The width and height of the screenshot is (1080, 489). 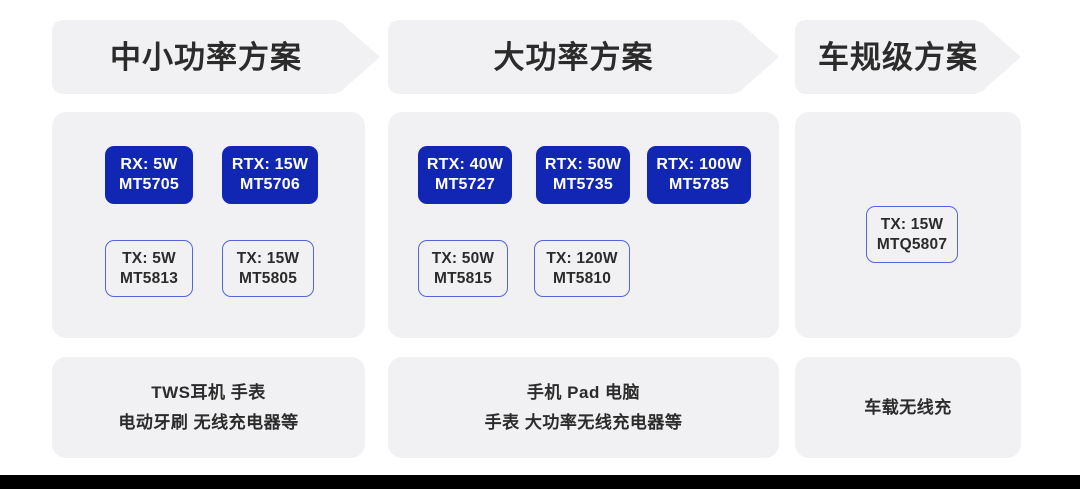 I want to click on header-banner-label: 车规级方案, so click(x=898, y=57).